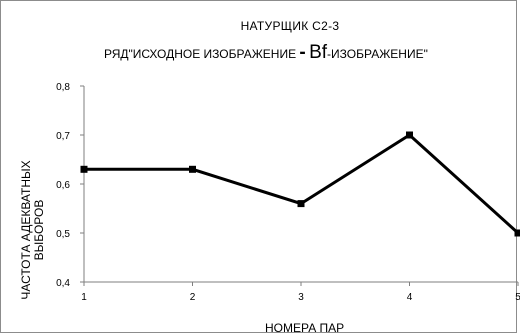 The width and height of the screenshot is (520, 336). Describe the element at coordinates (377, 54) in the screenshot. I see `subtitle-part3: -ИЗОБРАЖЕНИЕ"` at that location.